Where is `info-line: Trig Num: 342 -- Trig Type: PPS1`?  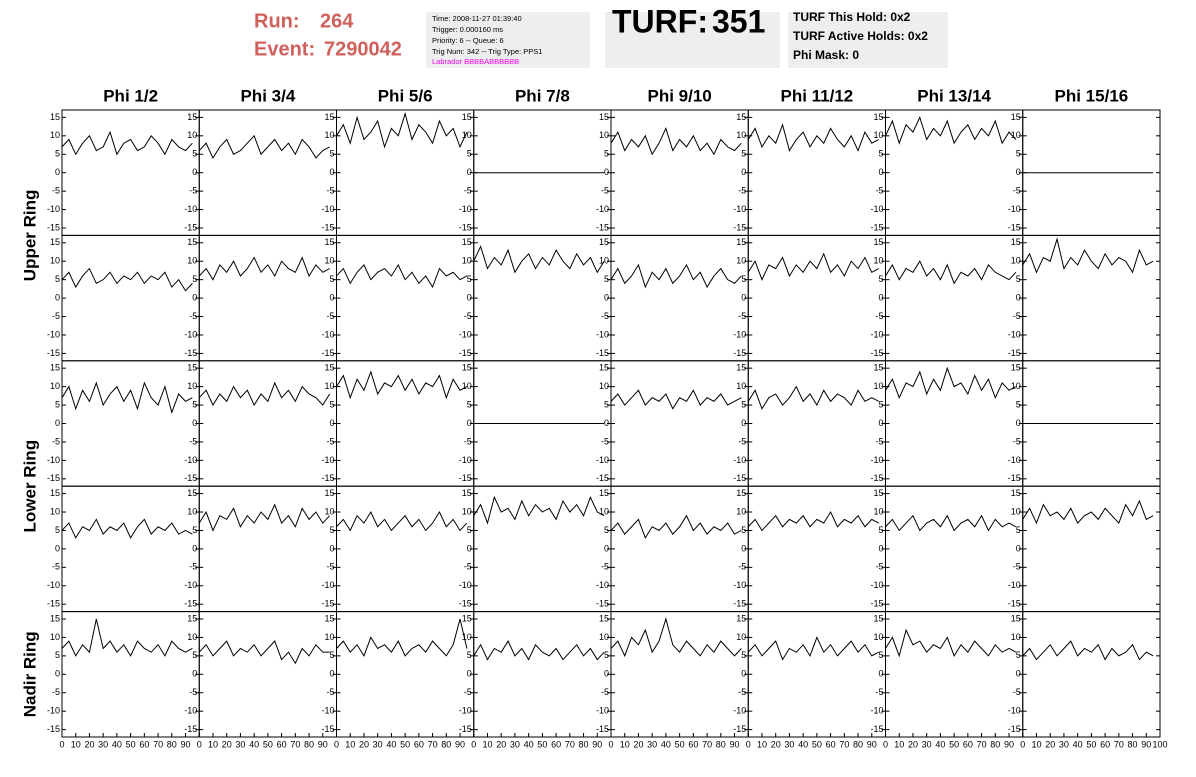 info-line: Trig Num: 342 -- Trig Type: PPS1 is located at coordinates (487, 51).